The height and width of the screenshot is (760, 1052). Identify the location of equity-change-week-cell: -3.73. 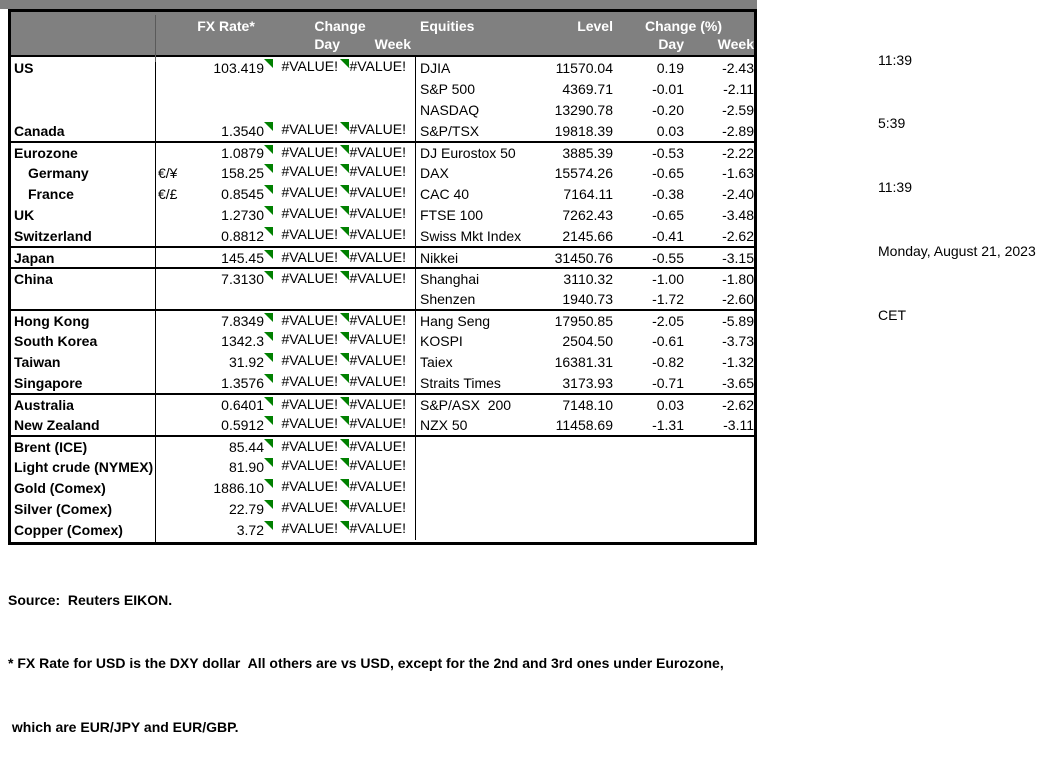
(738, 340).